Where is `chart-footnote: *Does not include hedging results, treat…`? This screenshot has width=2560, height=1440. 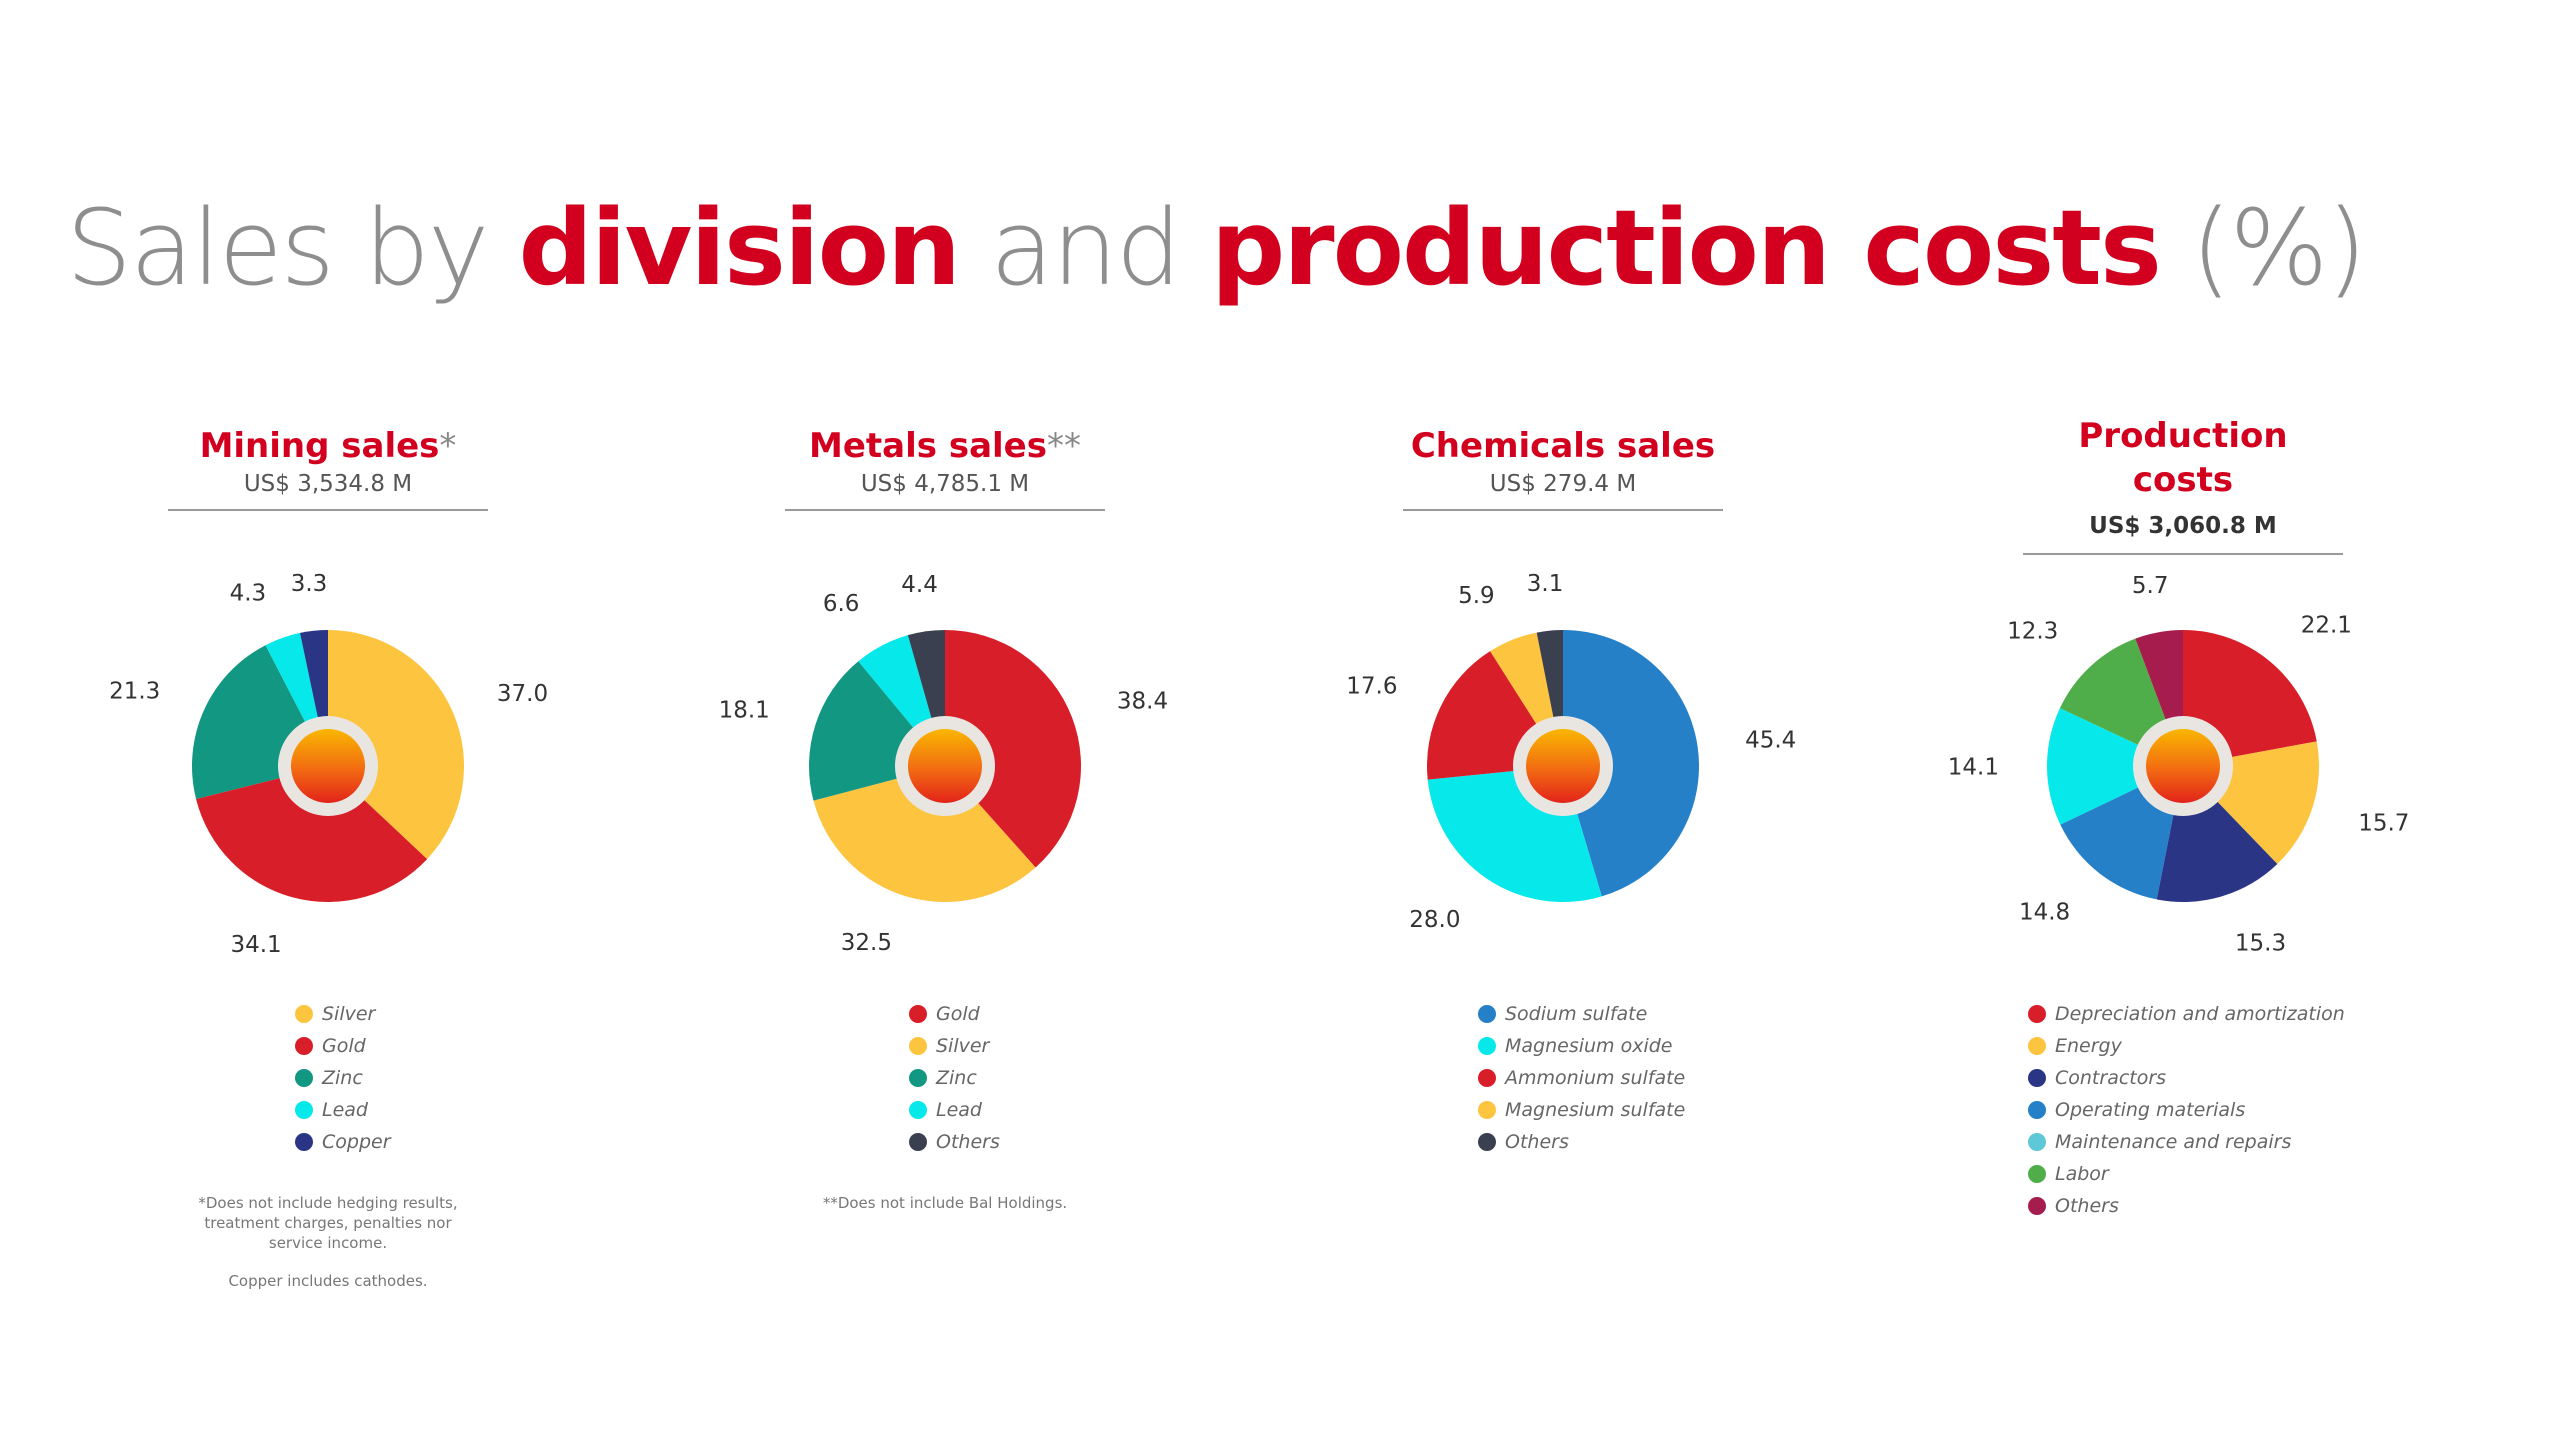 chart-footnote: *Does not include hedging results, treat… is located at coordinates (328, 1251).